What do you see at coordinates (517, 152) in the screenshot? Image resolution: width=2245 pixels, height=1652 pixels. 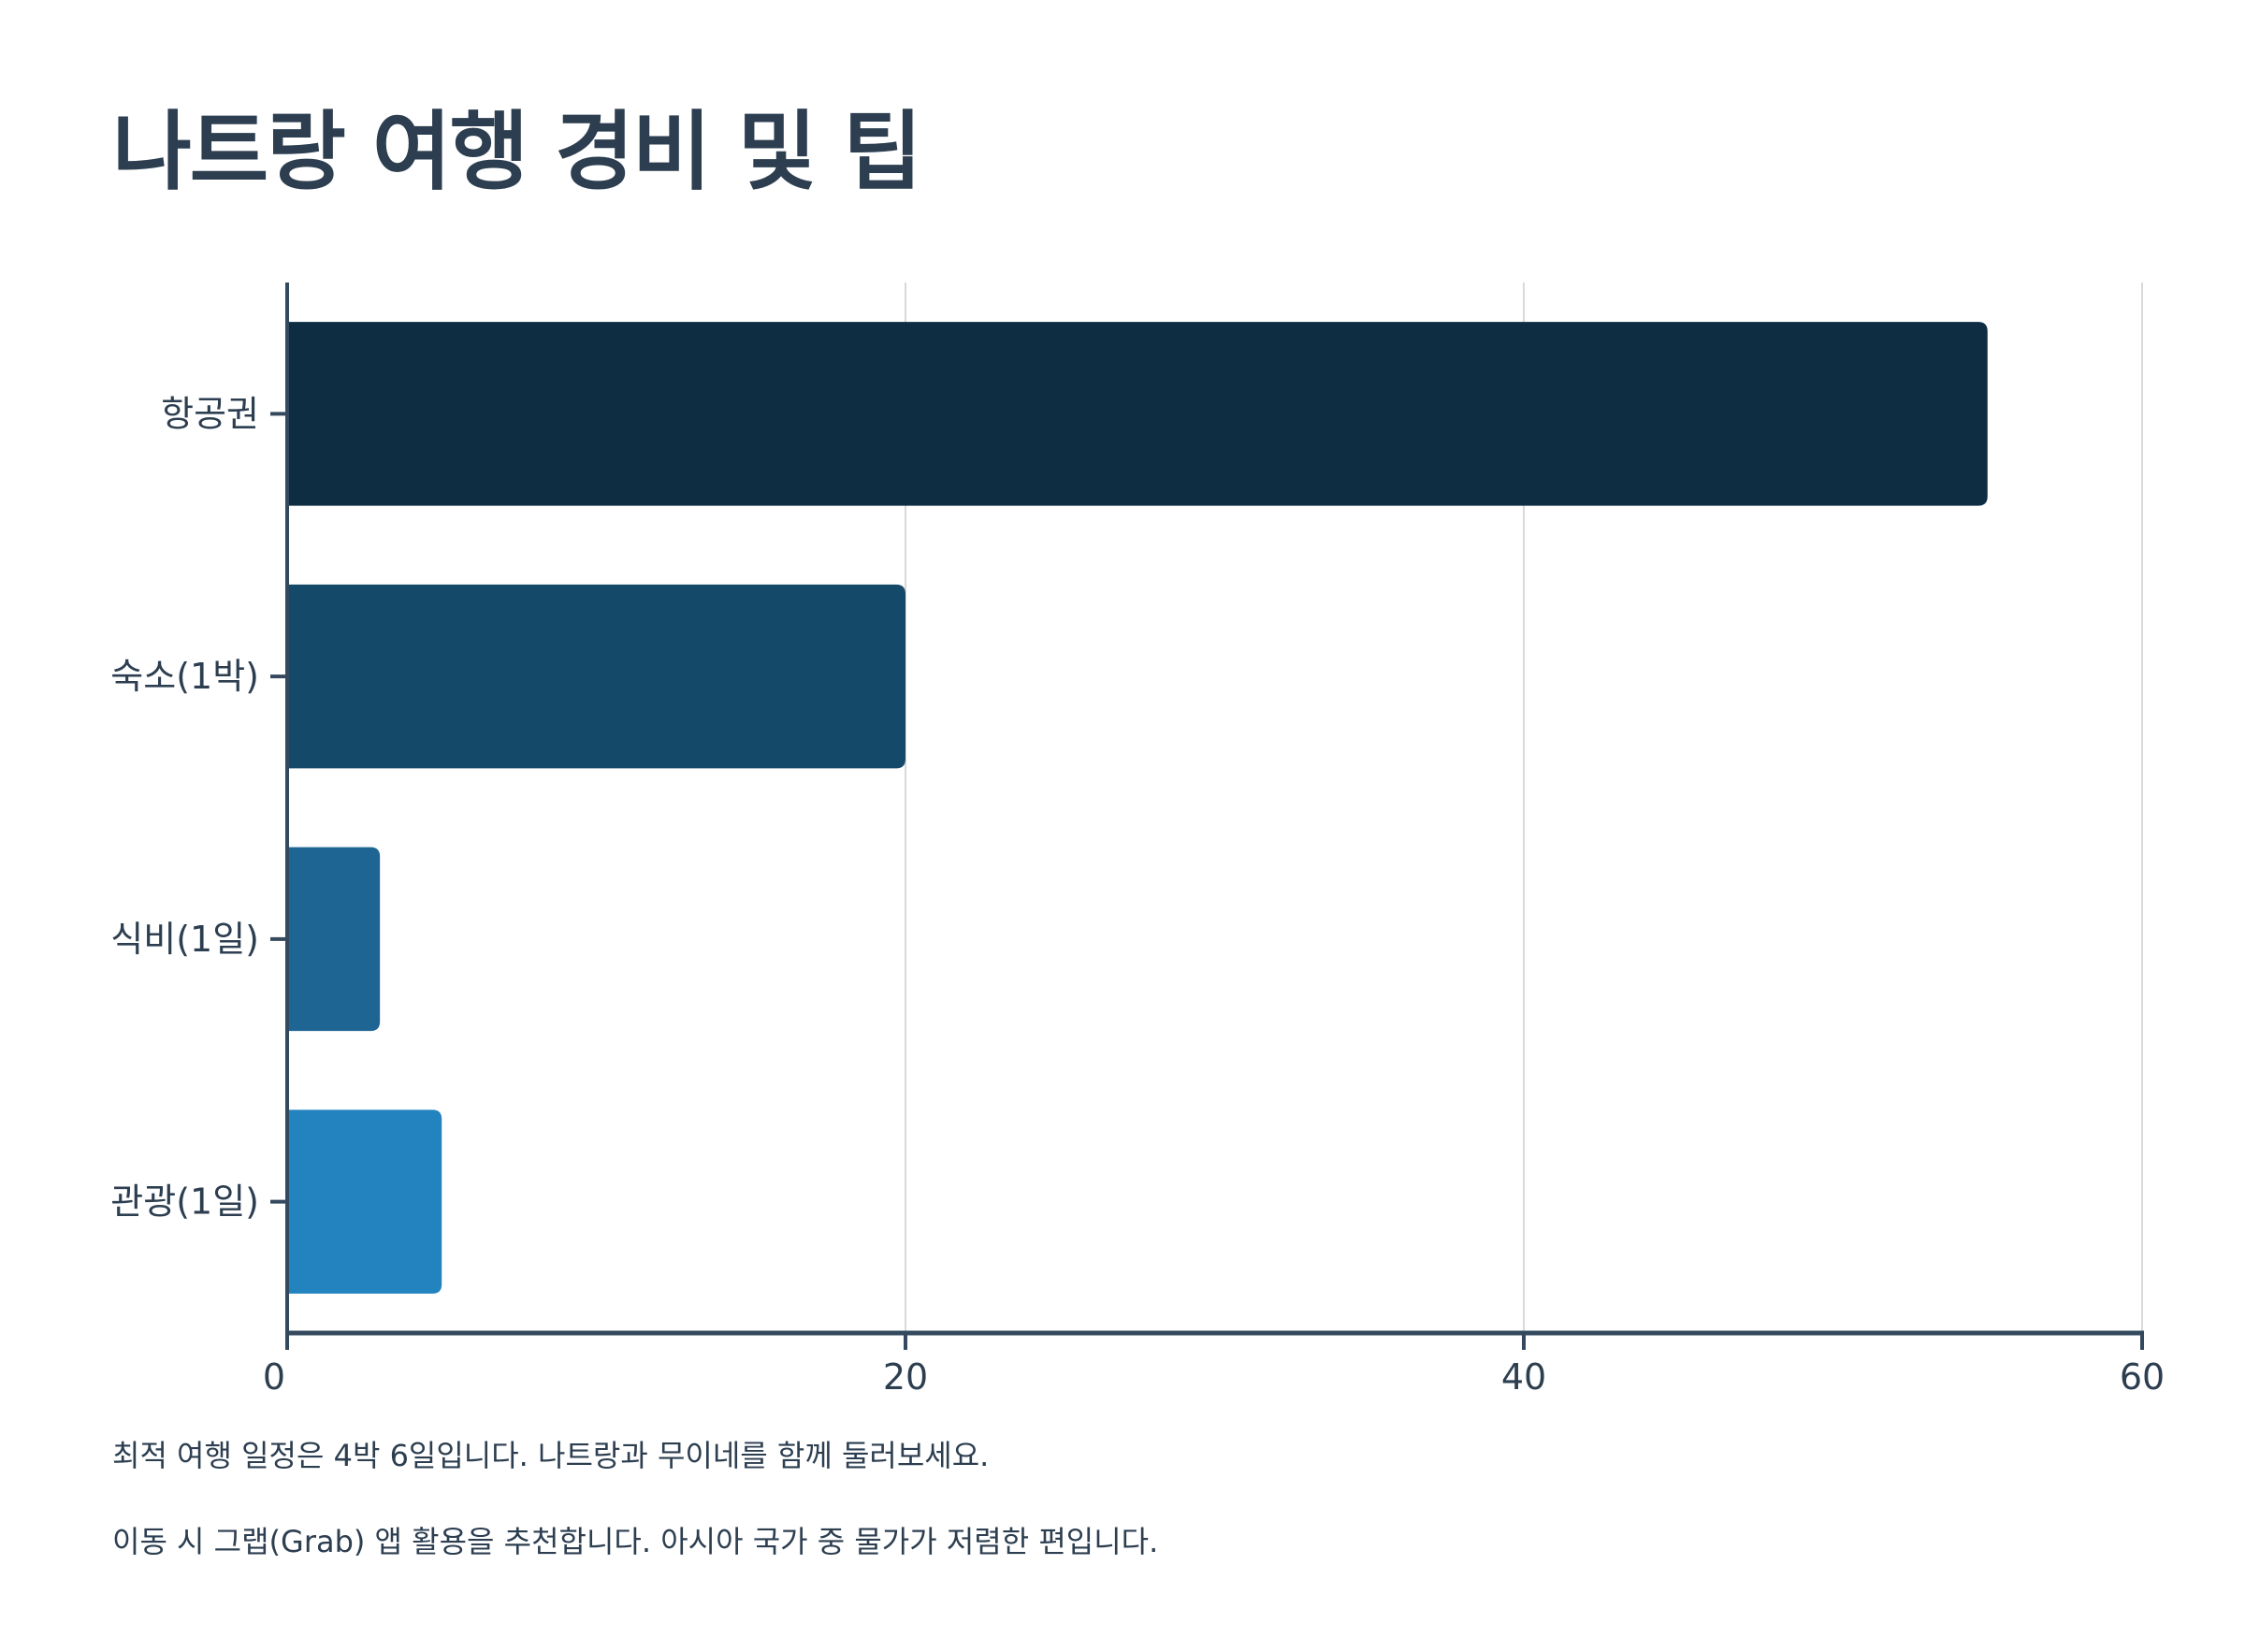 I see `chart-title: 나트랑 여행 경비 및 팁` at bounding box center [517, 152].